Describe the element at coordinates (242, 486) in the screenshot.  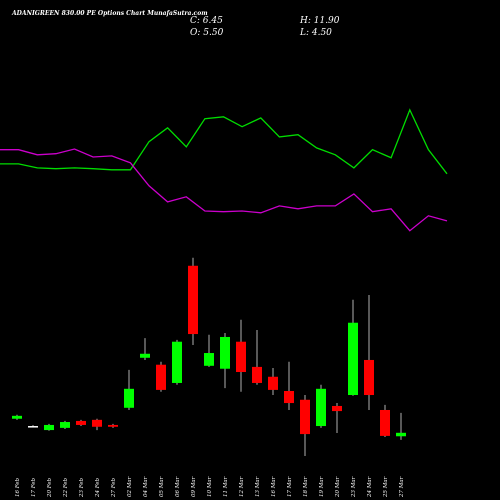
I see `x-tick-label: 12 Mar` at that location.